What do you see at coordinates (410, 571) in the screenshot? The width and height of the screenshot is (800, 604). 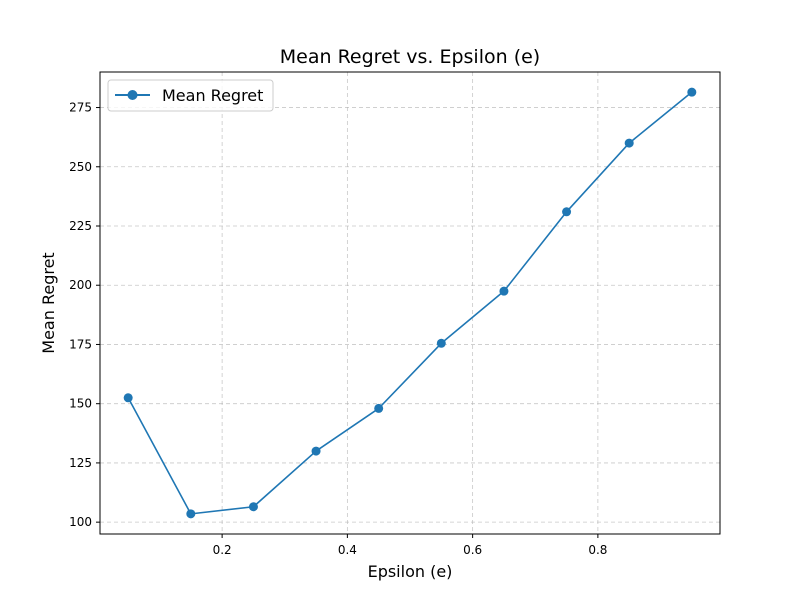 I see `x-axis-label: Epsilon (e)` at bounding box center [410, 571].